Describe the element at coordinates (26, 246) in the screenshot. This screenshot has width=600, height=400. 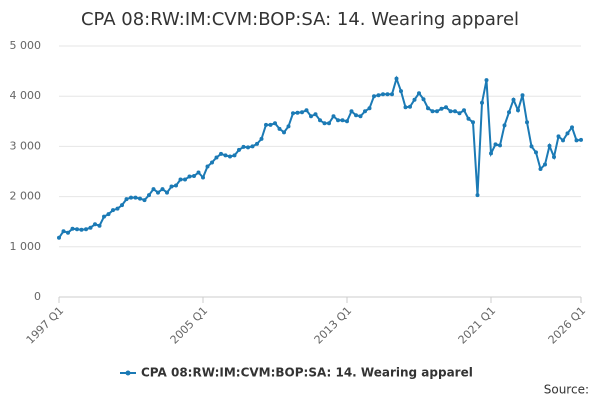
I see `y-tick-label: 1 000` at that location.